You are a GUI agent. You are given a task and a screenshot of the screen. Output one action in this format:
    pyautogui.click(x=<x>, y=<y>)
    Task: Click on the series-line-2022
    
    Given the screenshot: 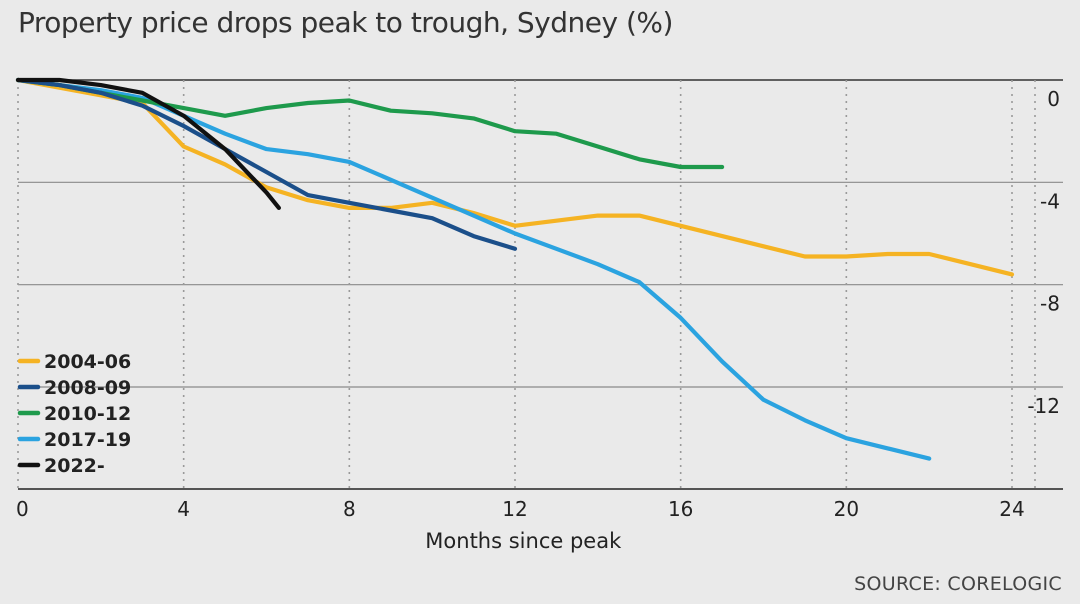 What is the action you would take?
    pyautogui.click(x=148, y=143)
    